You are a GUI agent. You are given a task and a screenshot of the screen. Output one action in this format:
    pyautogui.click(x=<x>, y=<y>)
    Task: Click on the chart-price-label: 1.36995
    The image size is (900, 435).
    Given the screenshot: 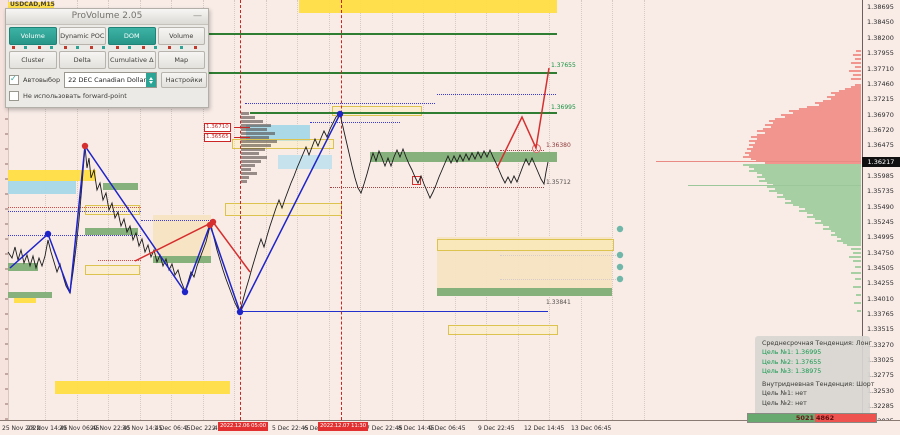 What is the action you would take?
    pyautogui.click(x=563, y=107)
    